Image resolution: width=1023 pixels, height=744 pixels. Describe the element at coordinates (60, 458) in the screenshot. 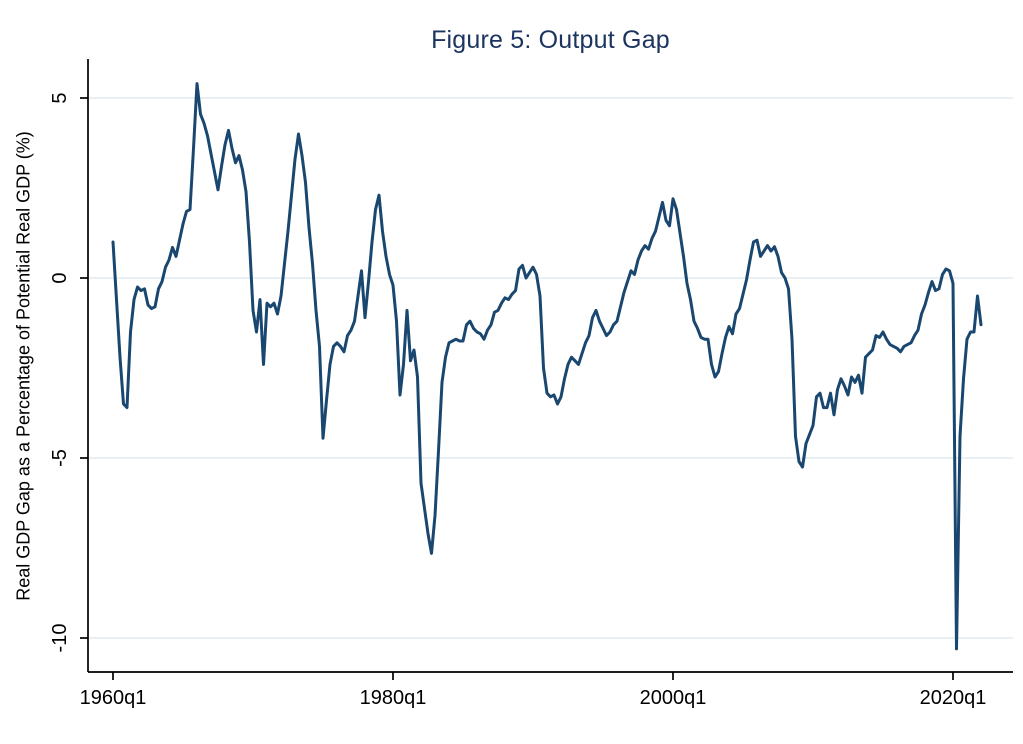

I see `y-tick-label: -5` at that location.